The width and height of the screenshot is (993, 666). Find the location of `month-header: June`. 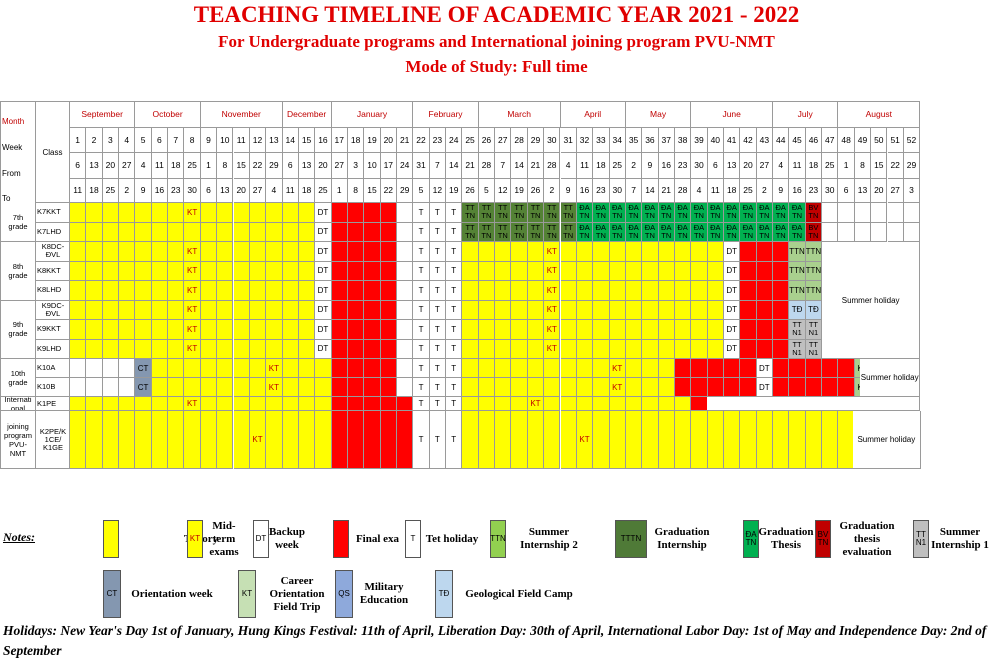

month-header: June is located at coordinates (732, 114).